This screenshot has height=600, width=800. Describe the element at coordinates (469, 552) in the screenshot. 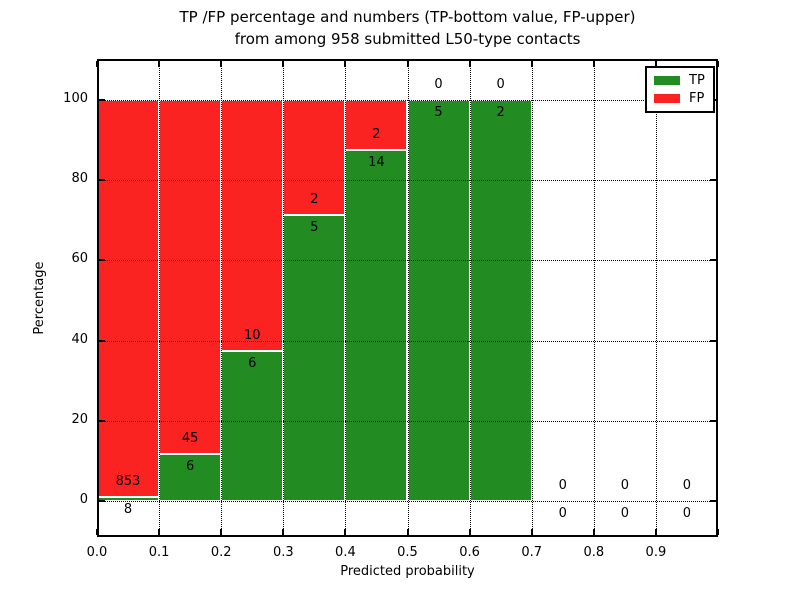

I see `x-tick-label: 0.6` at that location.